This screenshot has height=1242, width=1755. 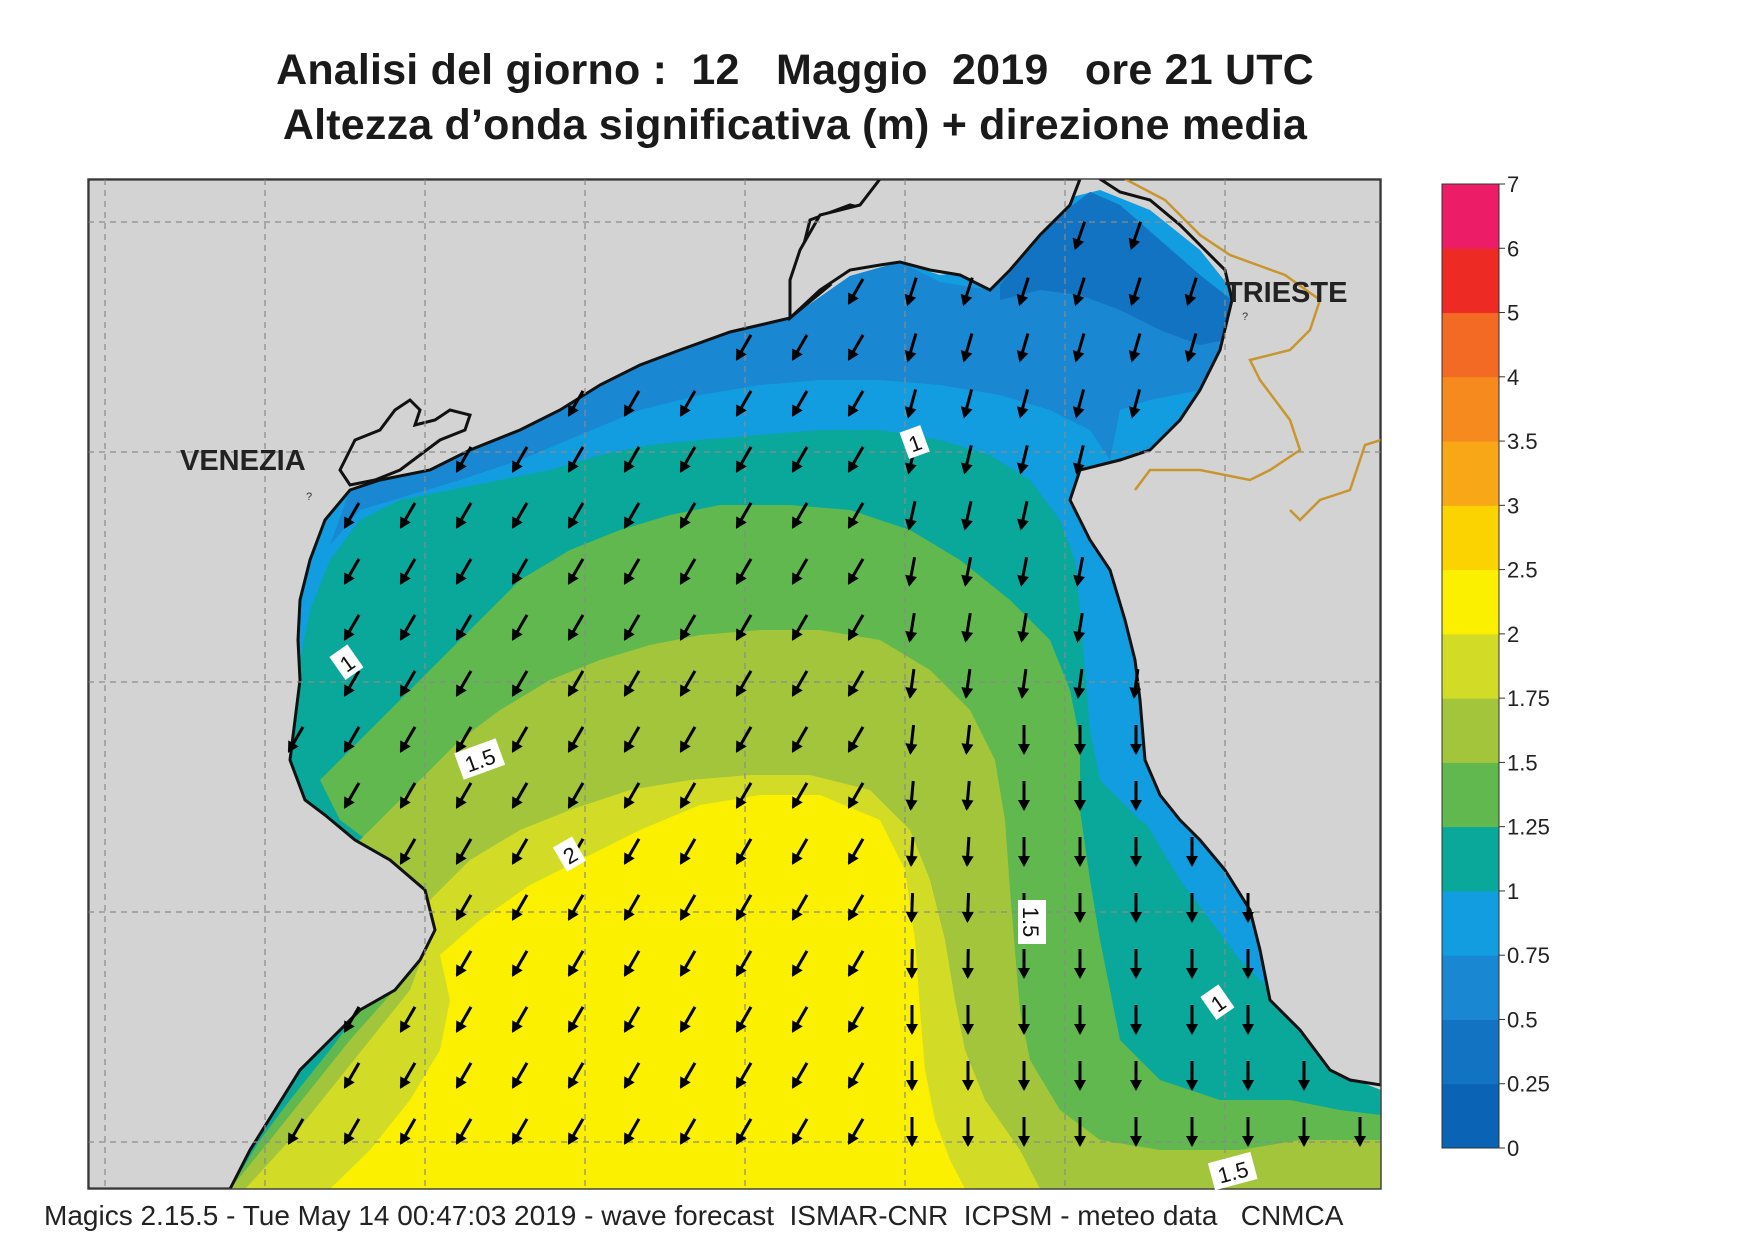 I want to click on legend-tick-label: 7, so click(x=1513, y=184).